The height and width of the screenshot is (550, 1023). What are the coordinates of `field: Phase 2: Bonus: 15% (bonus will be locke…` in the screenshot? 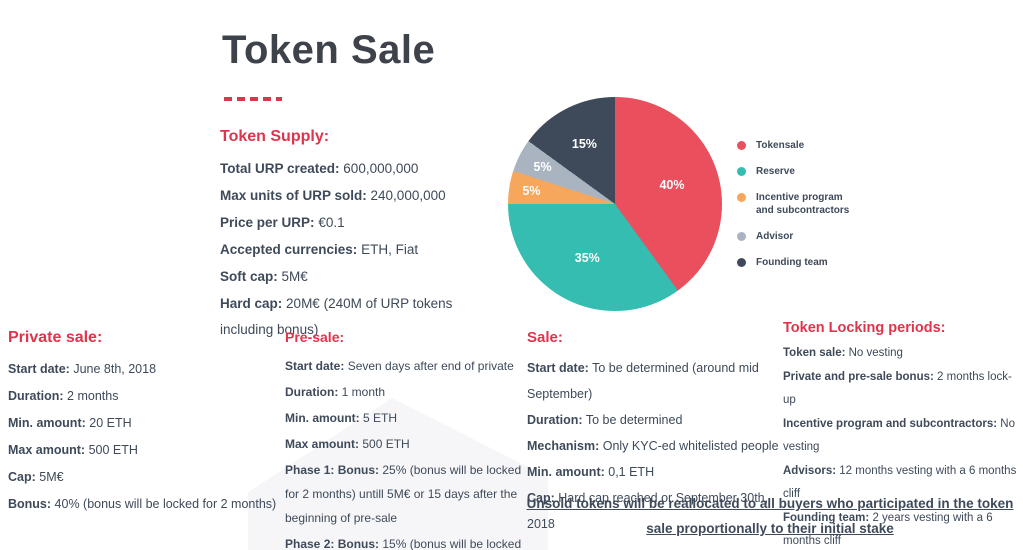 It's located at (405, 541).